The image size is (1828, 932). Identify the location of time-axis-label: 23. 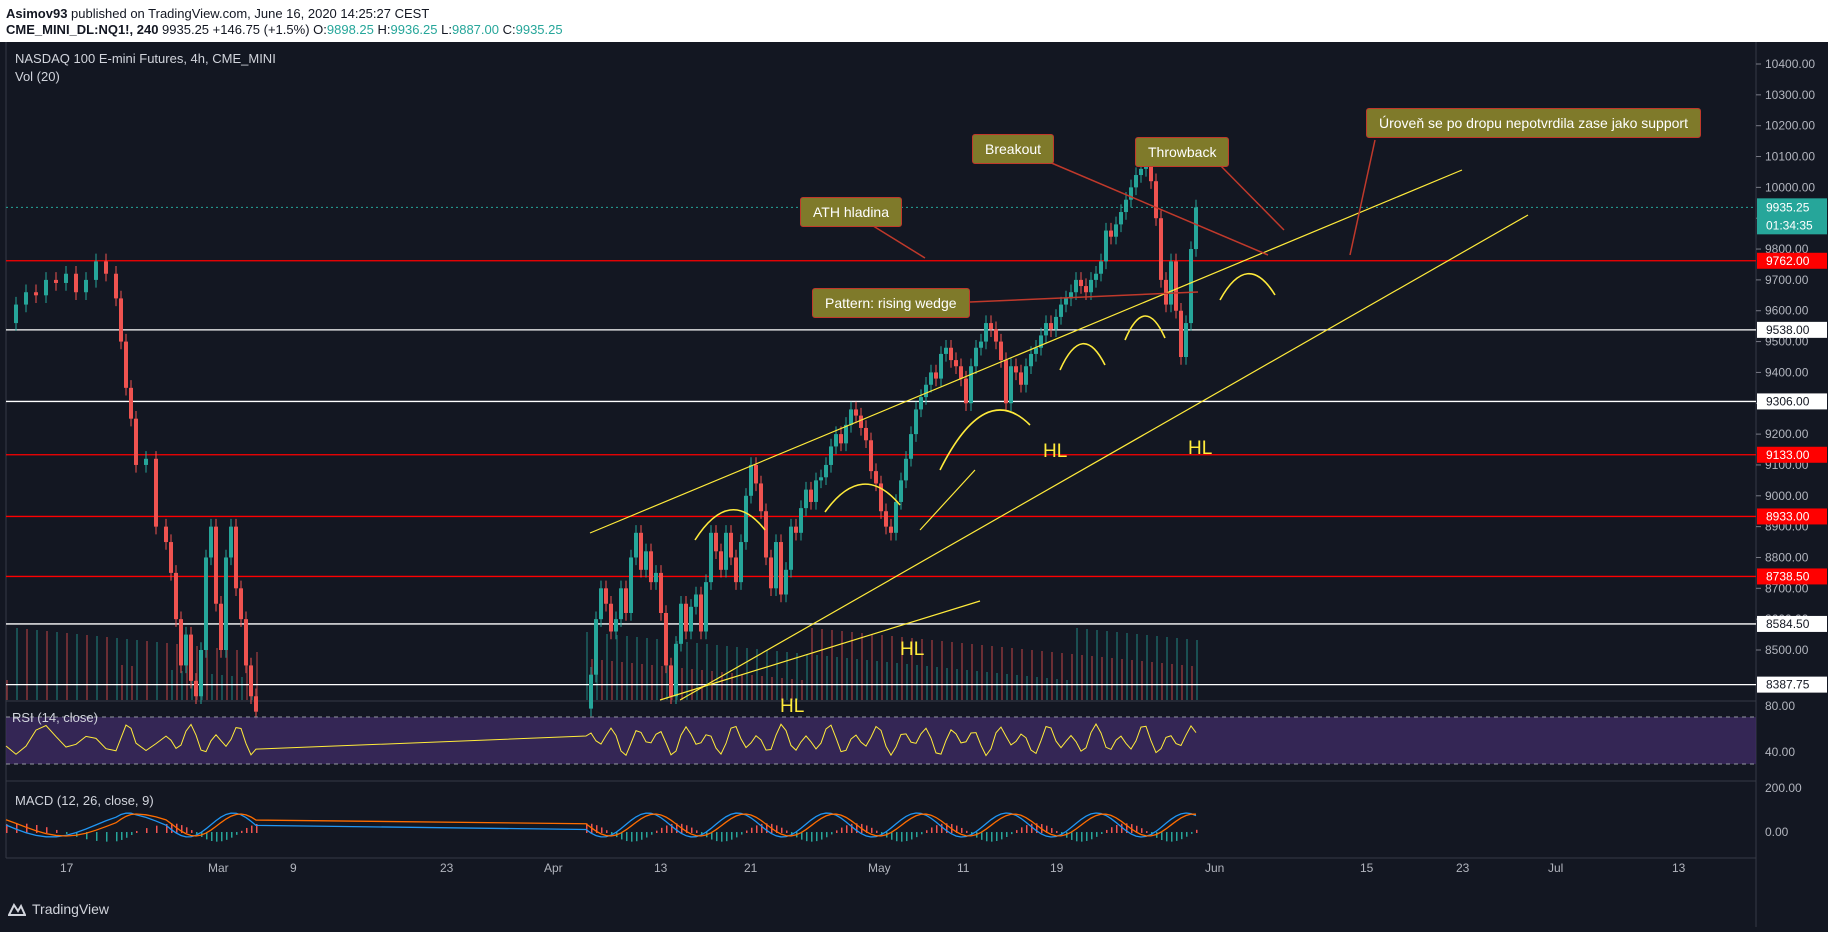
(447, 868).